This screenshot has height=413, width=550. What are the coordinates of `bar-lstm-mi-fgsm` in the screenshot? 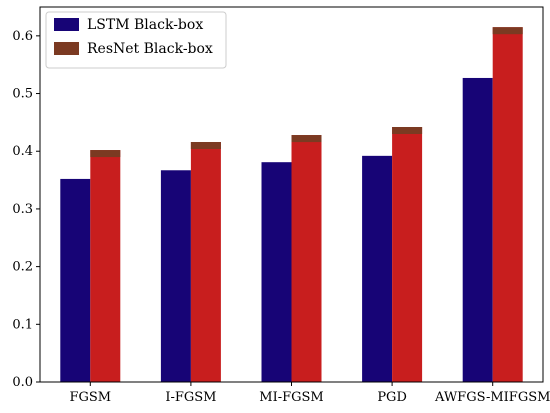 It's located at (276, 272).